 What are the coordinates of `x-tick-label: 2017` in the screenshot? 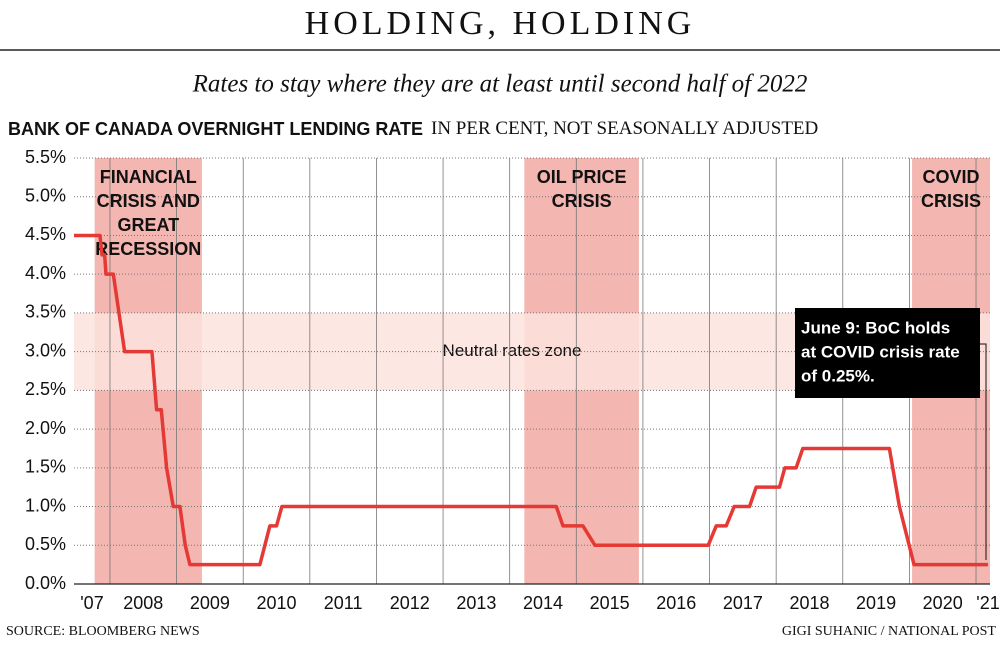 It's located at (743, 603).